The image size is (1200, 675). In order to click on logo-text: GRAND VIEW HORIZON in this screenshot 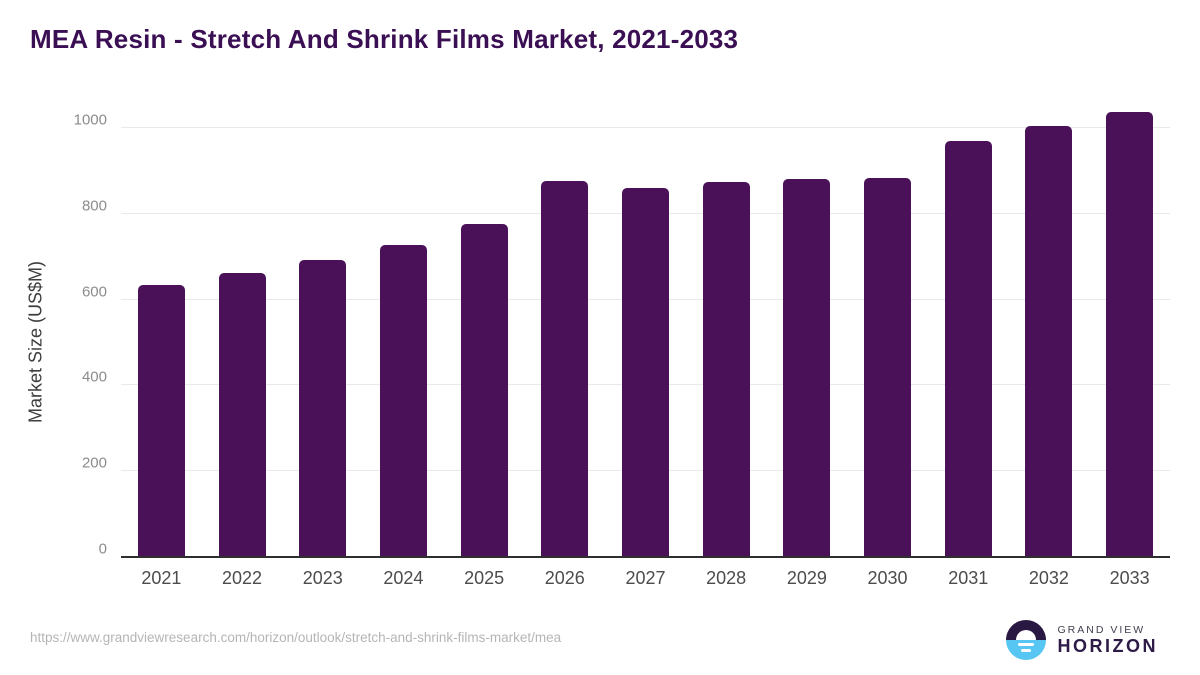, I will do `click(1108, 640)`.